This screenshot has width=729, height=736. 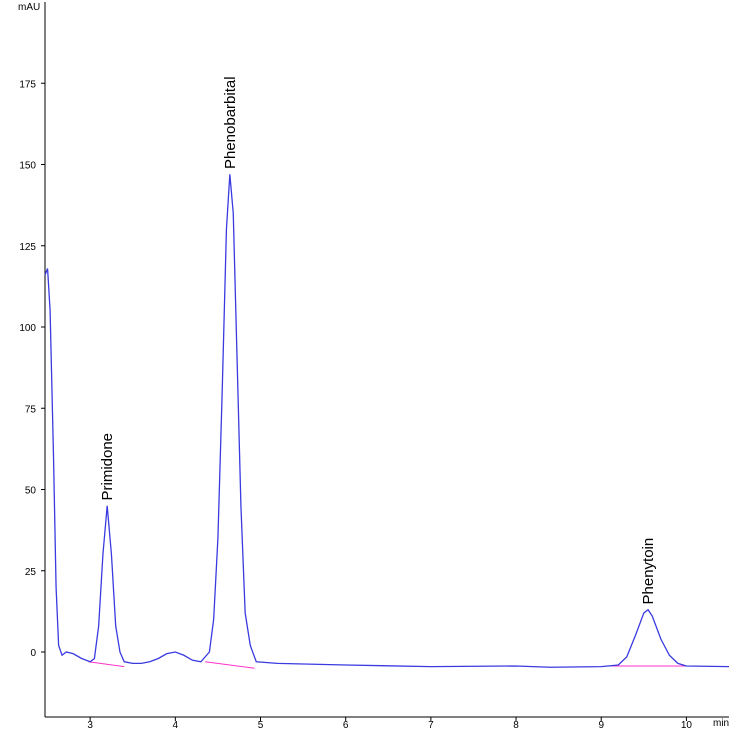 What do you see at coordinates (27, 328) in the screenshot?
I see `y-tick-label: 100` at bounding box center [27, 328].